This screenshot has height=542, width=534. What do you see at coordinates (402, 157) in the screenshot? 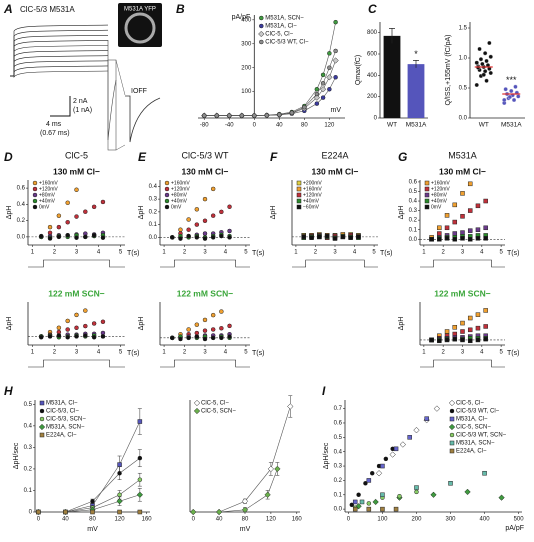
I see `panel-label: G` at bounding box center [402, 157].